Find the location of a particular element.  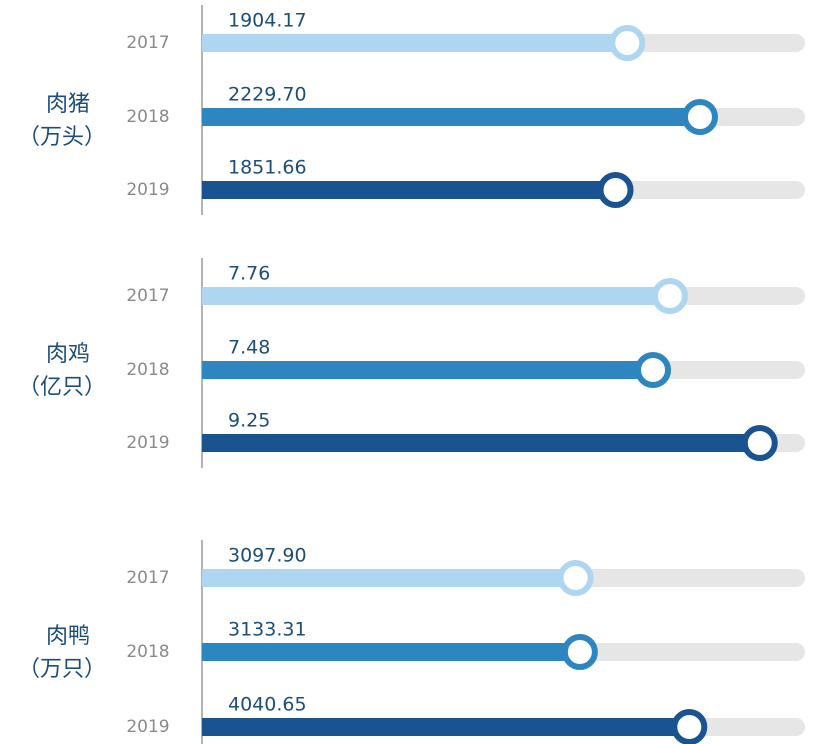

value-label: 4040.65 is located at coordinates (267, 705).